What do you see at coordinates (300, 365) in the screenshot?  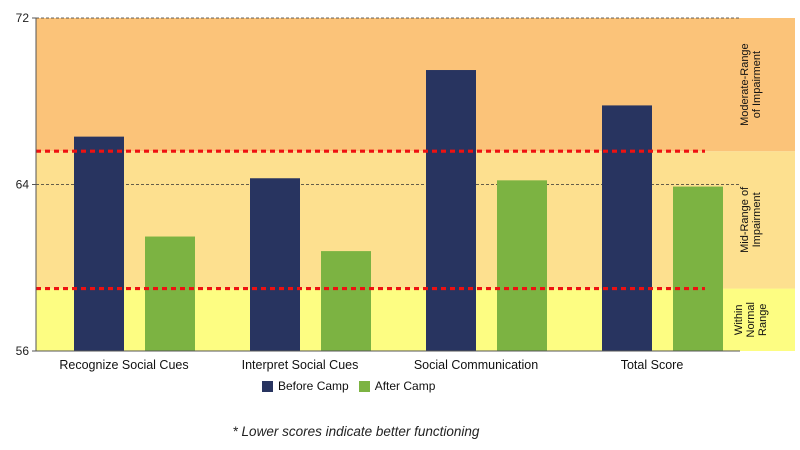 I see `category-label-1: Interpret Social Cues` at bounding box center [300, 365].